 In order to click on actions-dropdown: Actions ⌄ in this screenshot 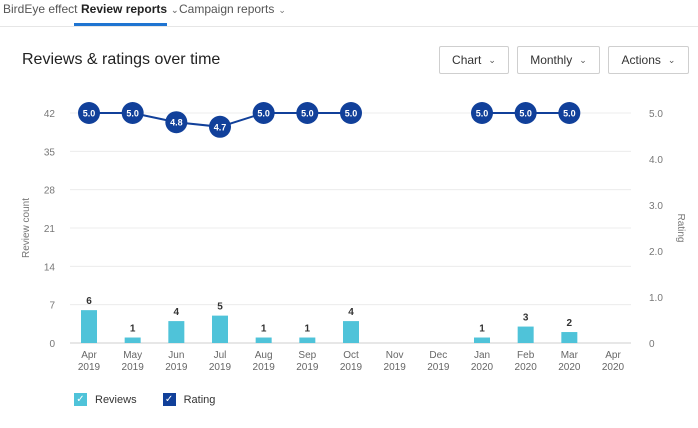, I will do `click(648, 60)`.